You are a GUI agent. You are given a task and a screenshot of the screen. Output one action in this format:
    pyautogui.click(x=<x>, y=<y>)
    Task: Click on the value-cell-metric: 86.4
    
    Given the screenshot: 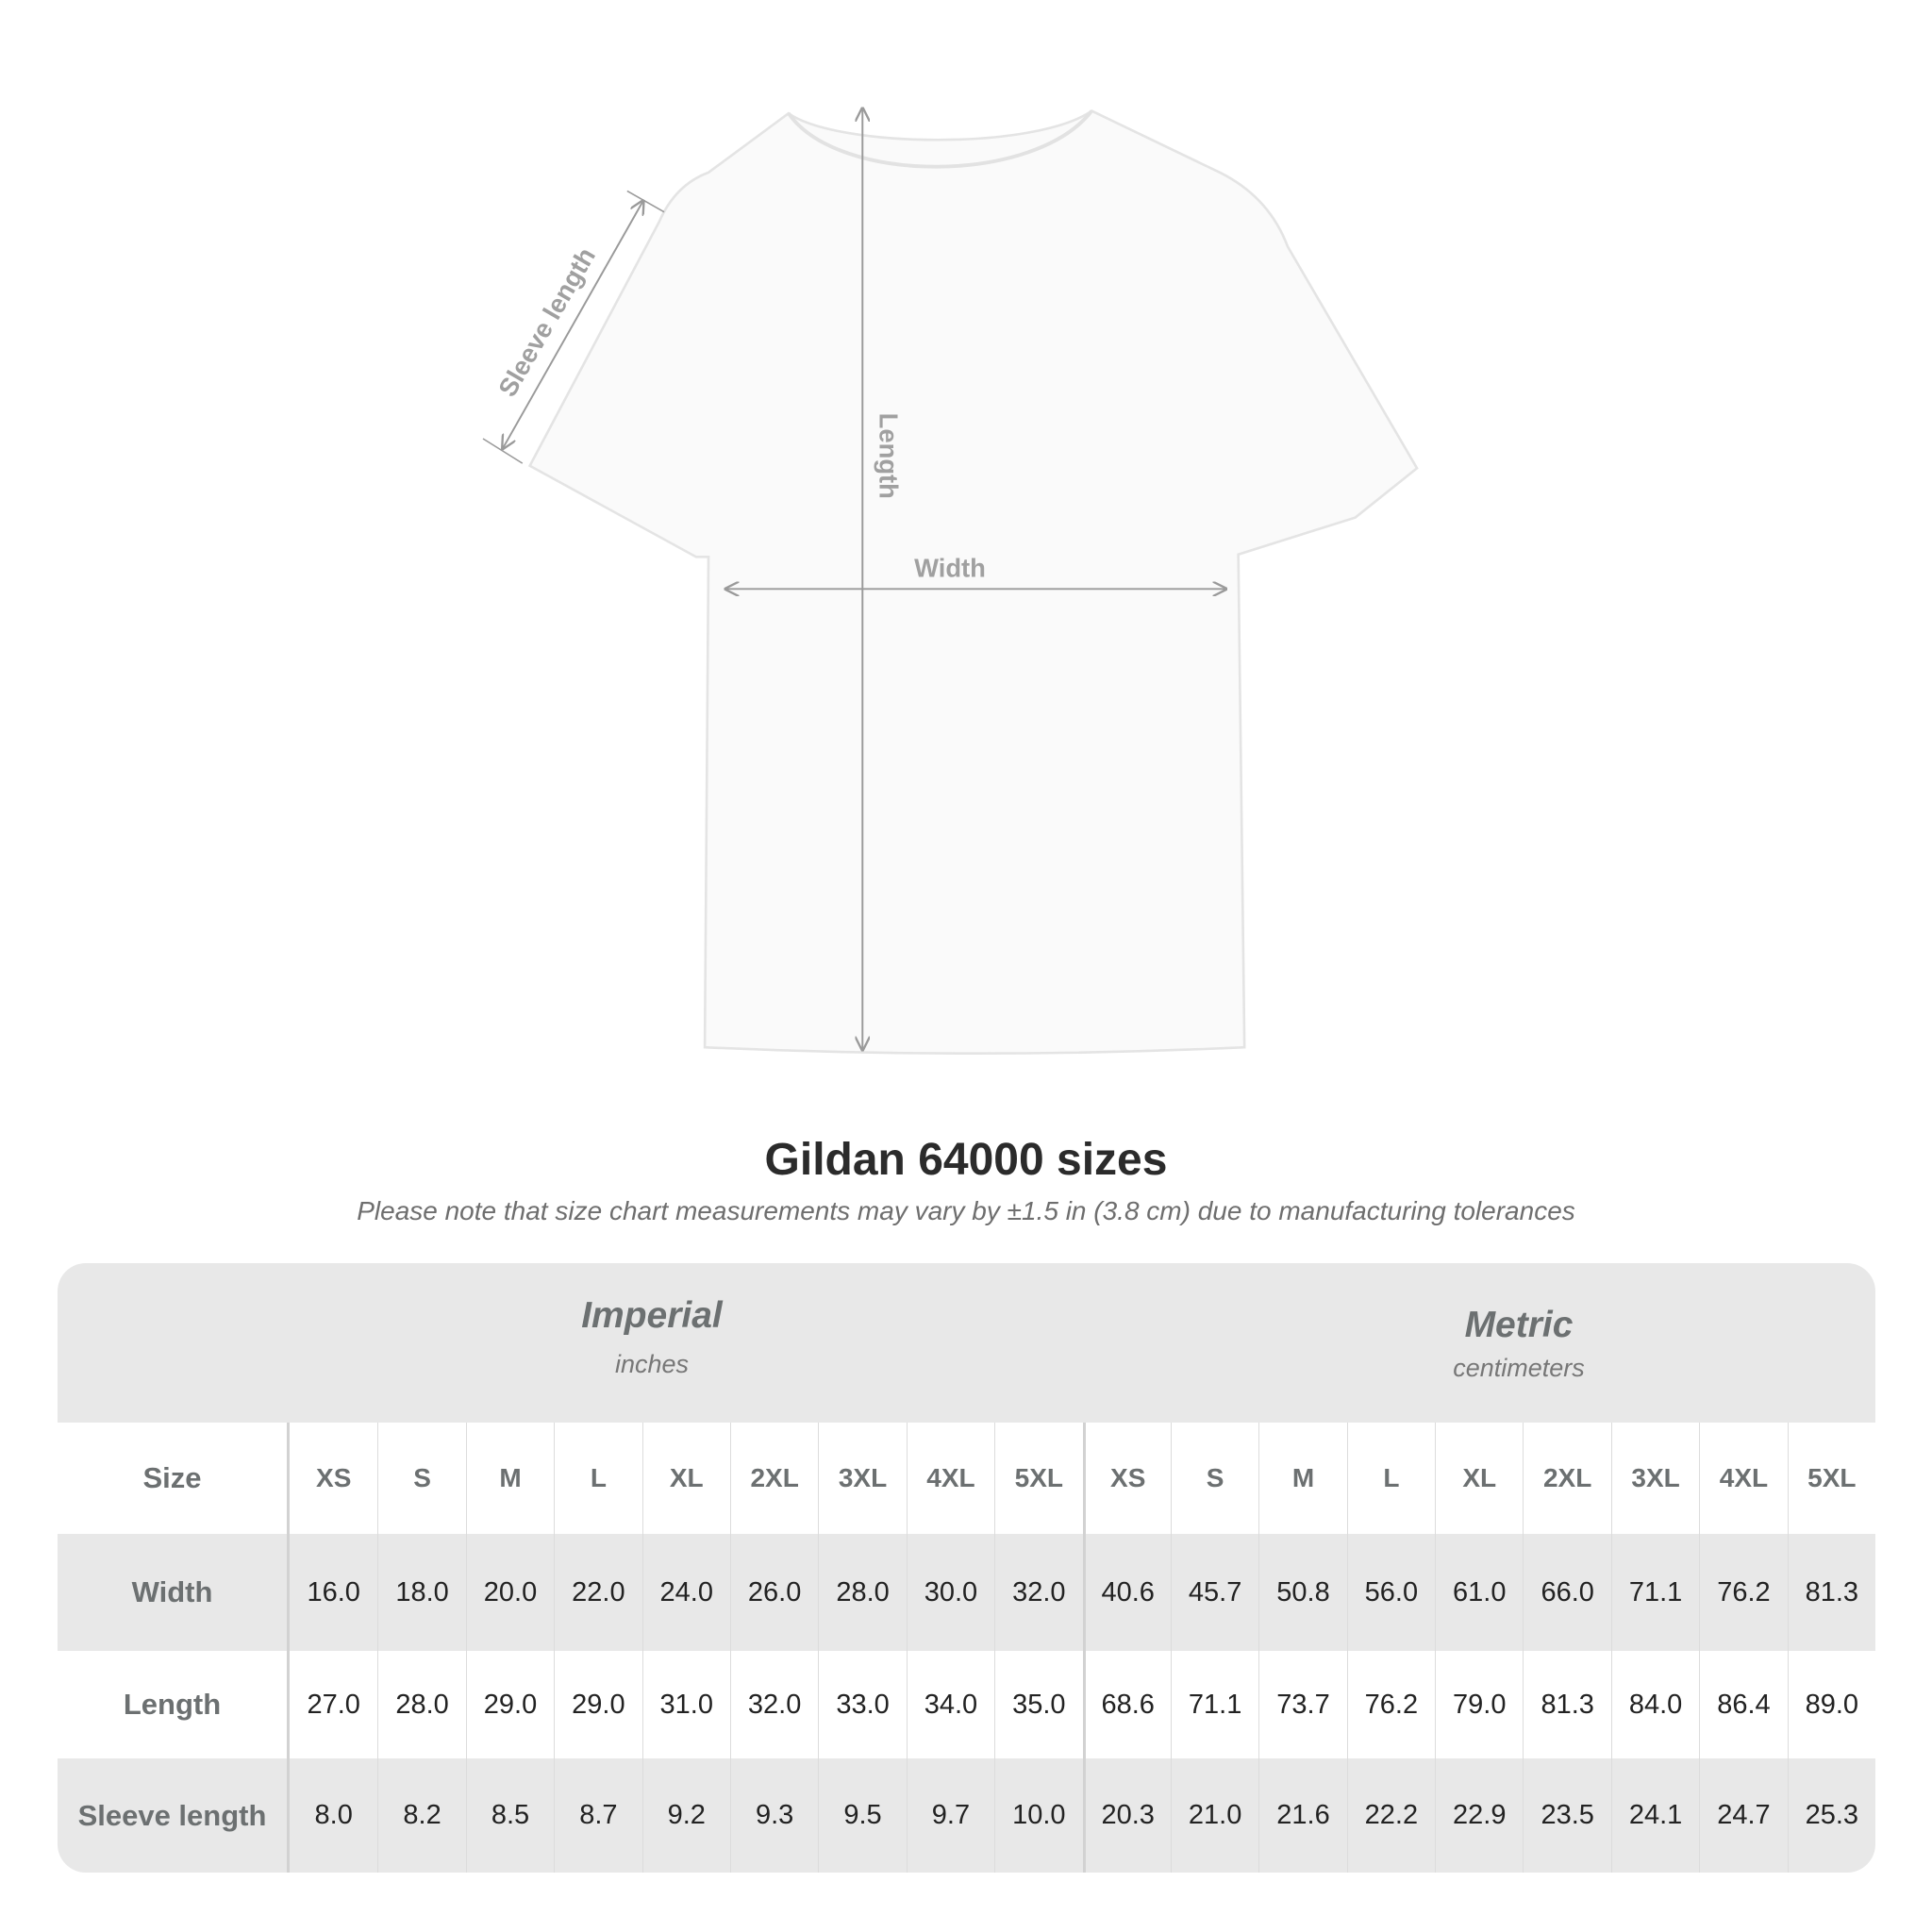 What is the action you would take?
    pyautogui.click(x=1743, y=1704)
    